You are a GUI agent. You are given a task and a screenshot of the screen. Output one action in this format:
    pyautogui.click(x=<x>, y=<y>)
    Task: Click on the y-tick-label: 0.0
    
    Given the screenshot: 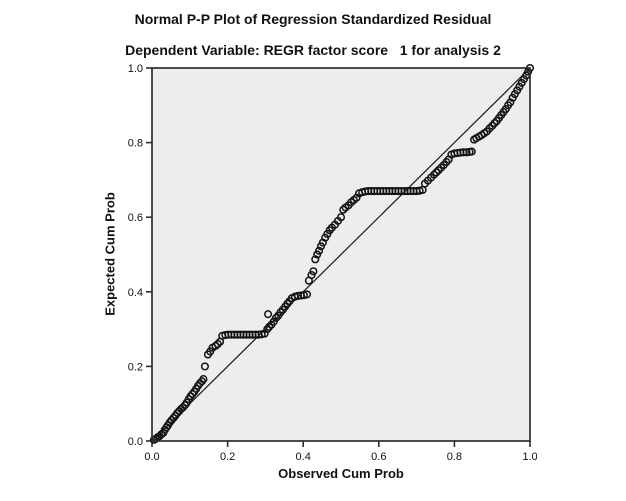 What is the action you would take?
    pyautogui.click(x=135, y=442)
    